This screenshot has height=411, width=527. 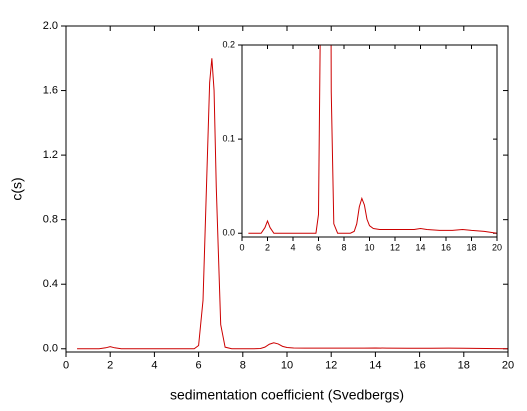 What do you see at coordinates (50, 155) in the screenshot?
I see `y-tick-label: 1.2` at bounding box center [50, 155].